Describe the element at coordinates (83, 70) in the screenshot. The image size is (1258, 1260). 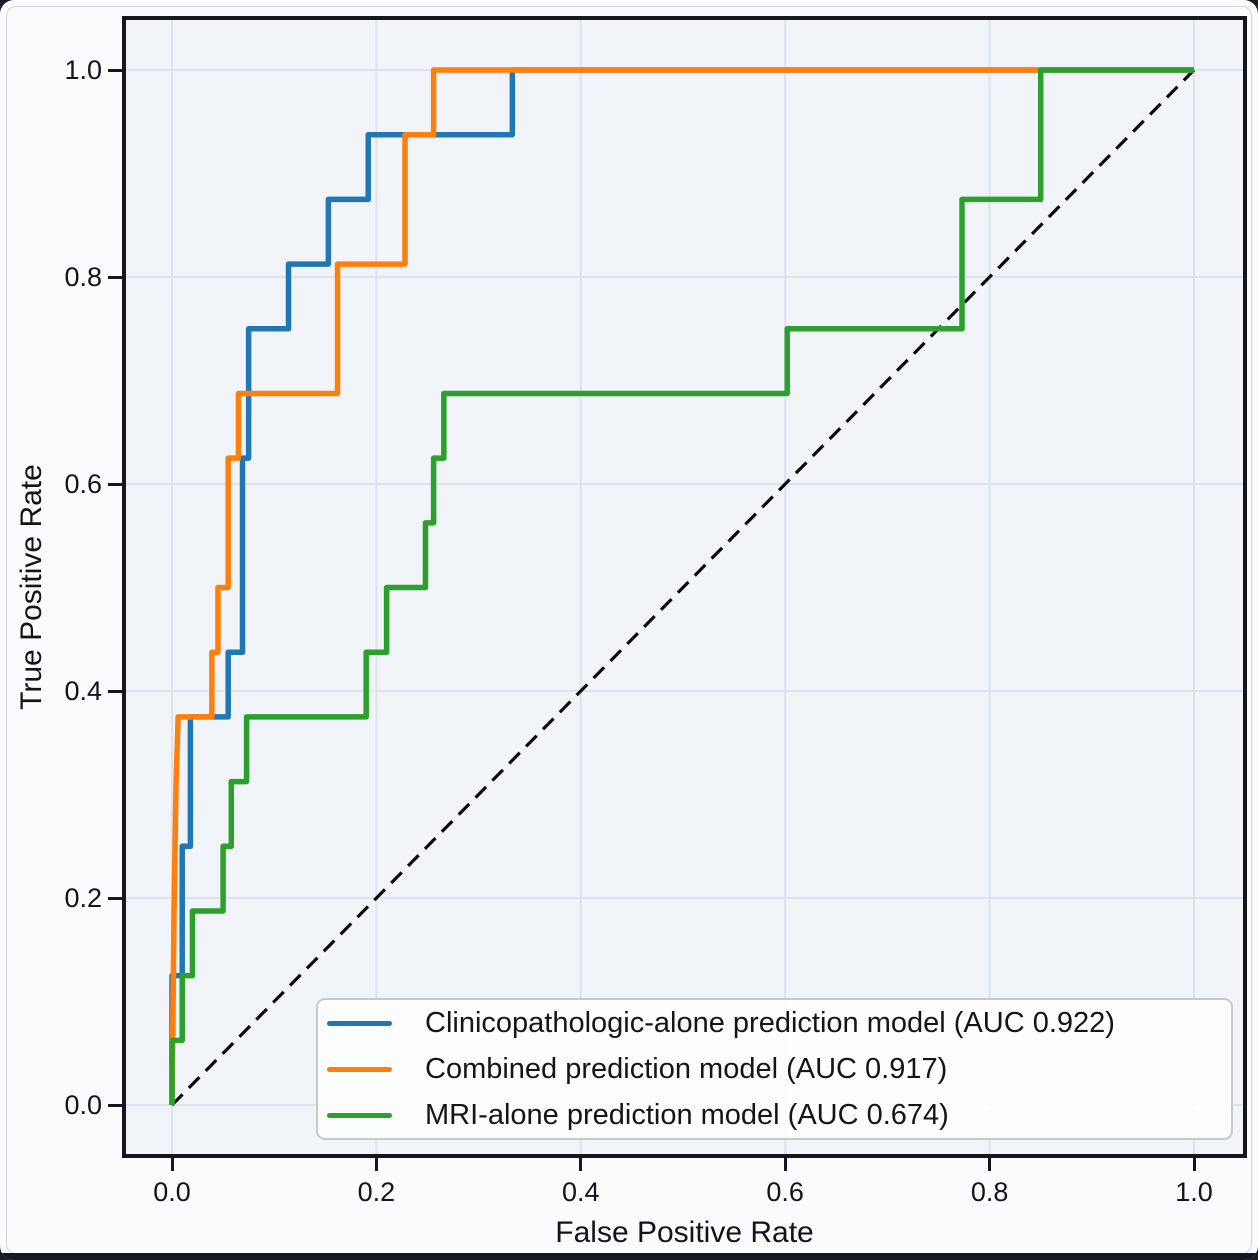
I see `y-tick-label: 1.0` at that location.